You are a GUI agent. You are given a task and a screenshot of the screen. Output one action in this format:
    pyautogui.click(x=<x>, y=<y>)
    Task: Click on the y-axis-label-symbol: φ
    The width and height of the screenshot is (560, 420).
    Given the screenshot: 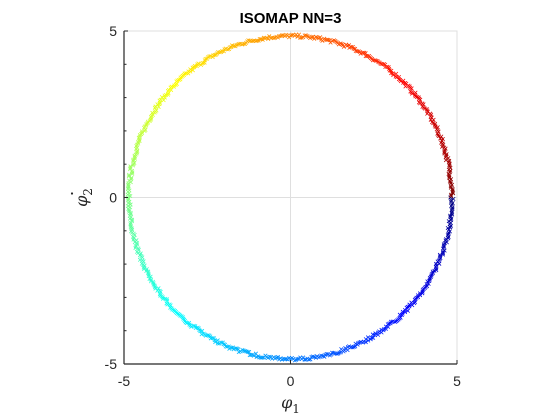 What is the action you would take?
    pyautogui.click(x=81, y=201)
    